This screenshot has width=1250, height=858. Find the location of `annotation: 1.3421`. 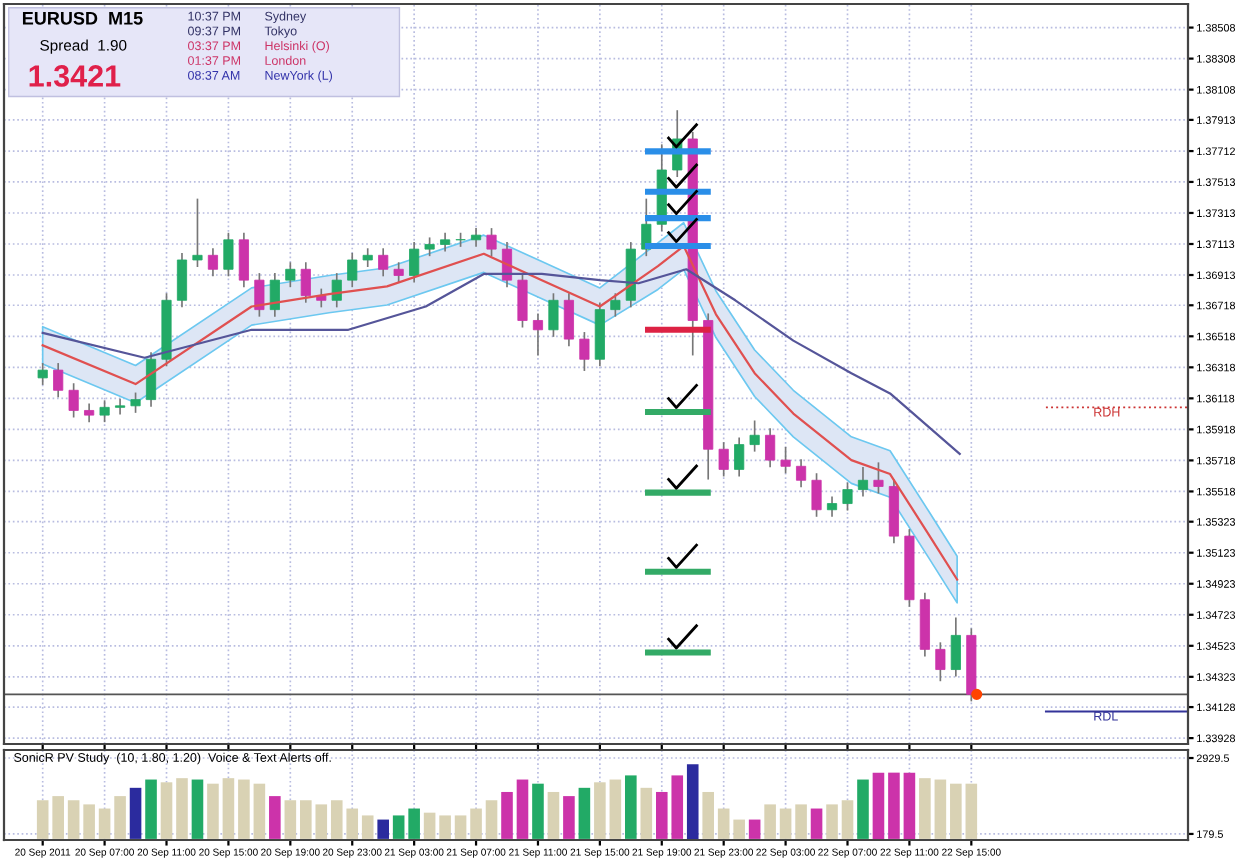

annotation: 1.3421 is located at coordinates (75, 76).